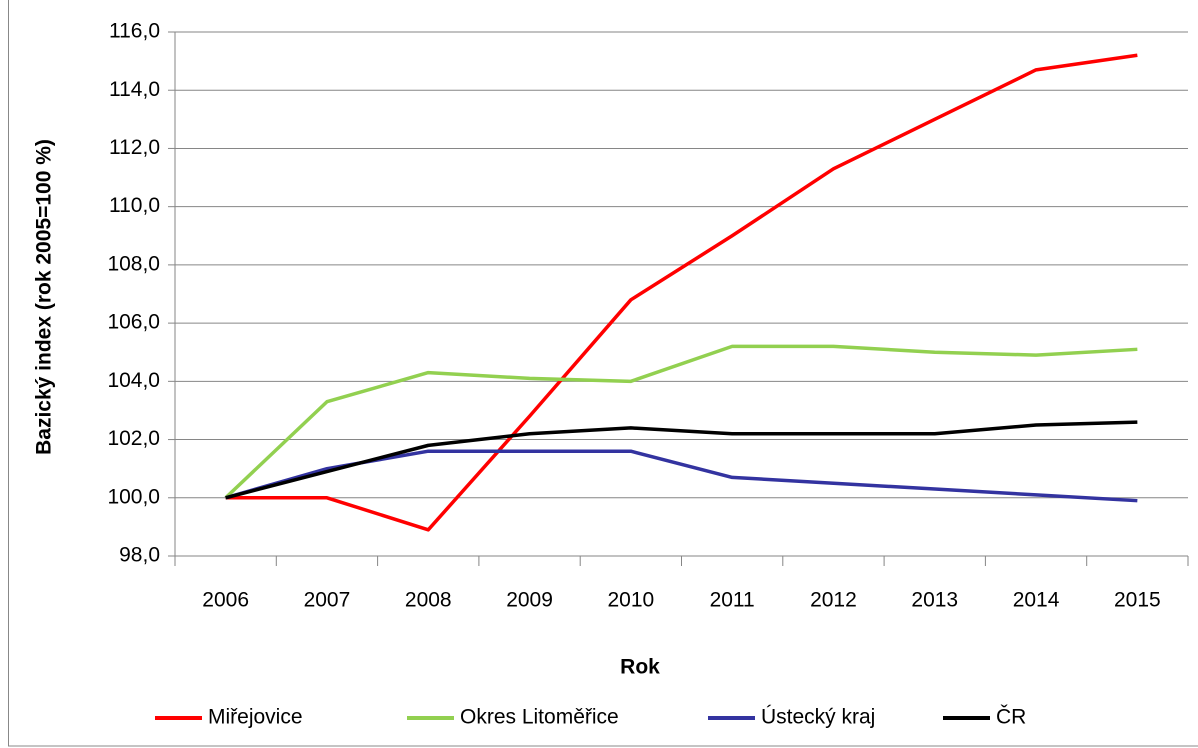 The image size is (1198, 748). I want to click on y-tick-label: 106,0, so click(133, 322).